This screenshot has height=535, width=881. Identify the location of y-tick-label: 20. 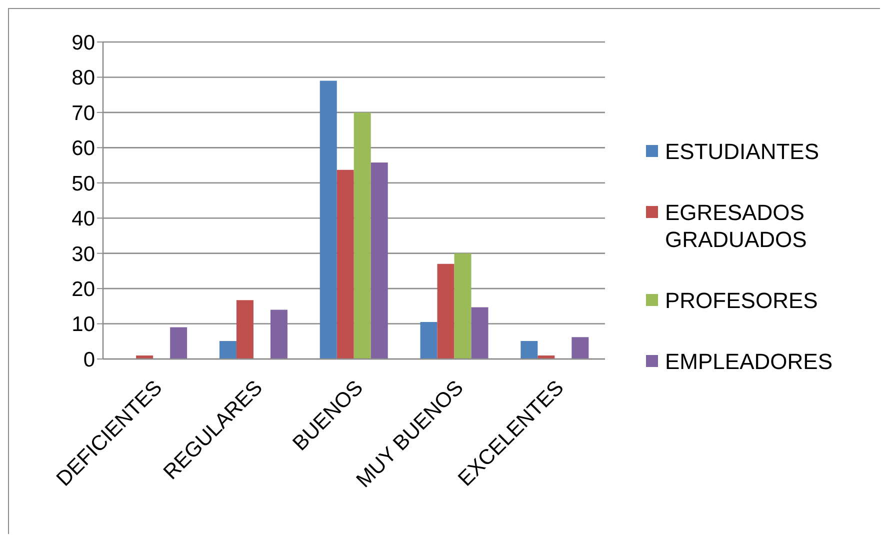
(83, 290).